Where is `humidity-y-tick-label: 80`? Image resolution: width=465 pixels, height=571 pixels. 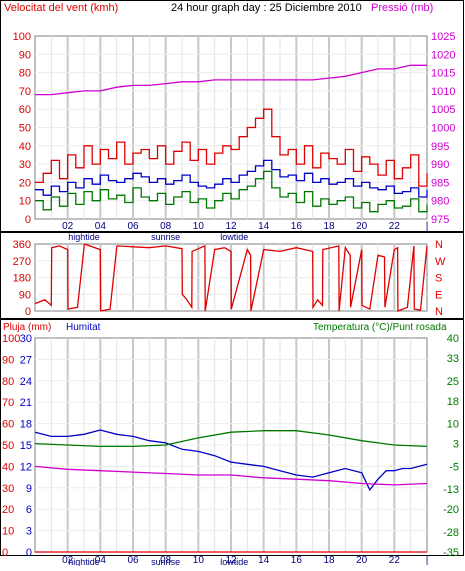
humidity-y-tick-label: 80 is located at coordinates (8, 382).